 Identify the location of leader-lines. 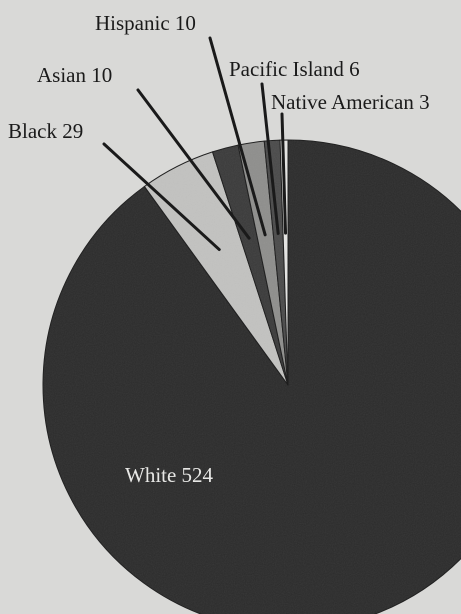
(195, 144).